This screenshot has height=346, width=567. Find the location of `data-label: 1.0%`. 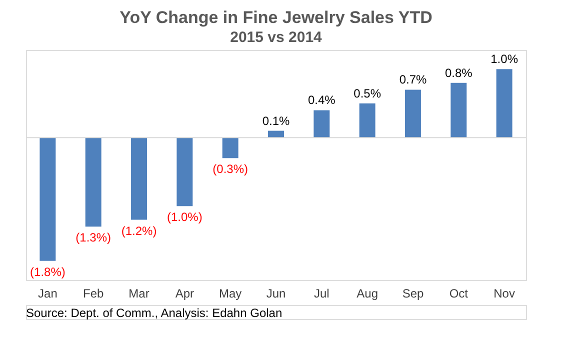

data-label: 1.0% is located at coordinates (504, 59).